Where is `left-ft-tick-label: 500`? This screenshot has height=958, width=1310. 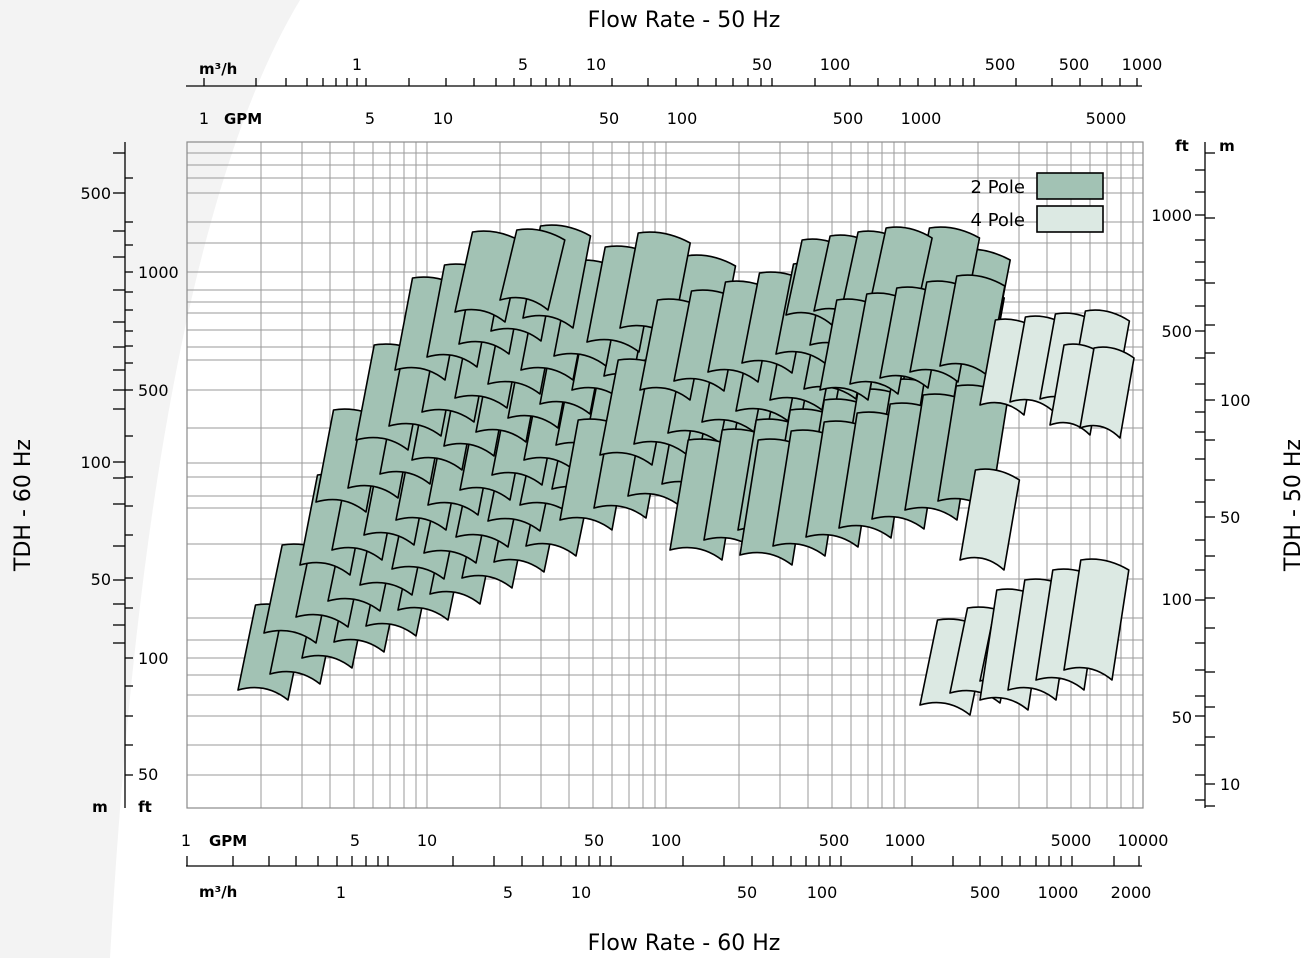 left-ft-tick-label: 500 is located at coordinates (153, 390).